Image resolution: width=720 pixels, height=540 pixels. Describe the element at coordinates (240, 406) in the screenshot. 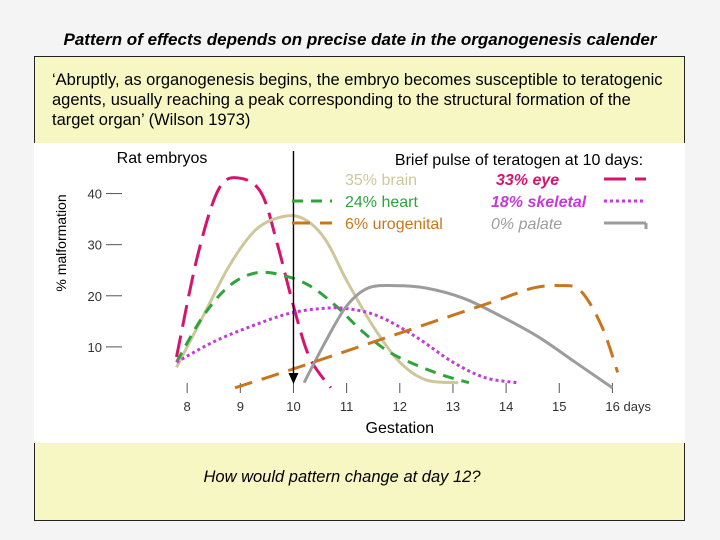

I see `x-tick-label: 9` at that location.